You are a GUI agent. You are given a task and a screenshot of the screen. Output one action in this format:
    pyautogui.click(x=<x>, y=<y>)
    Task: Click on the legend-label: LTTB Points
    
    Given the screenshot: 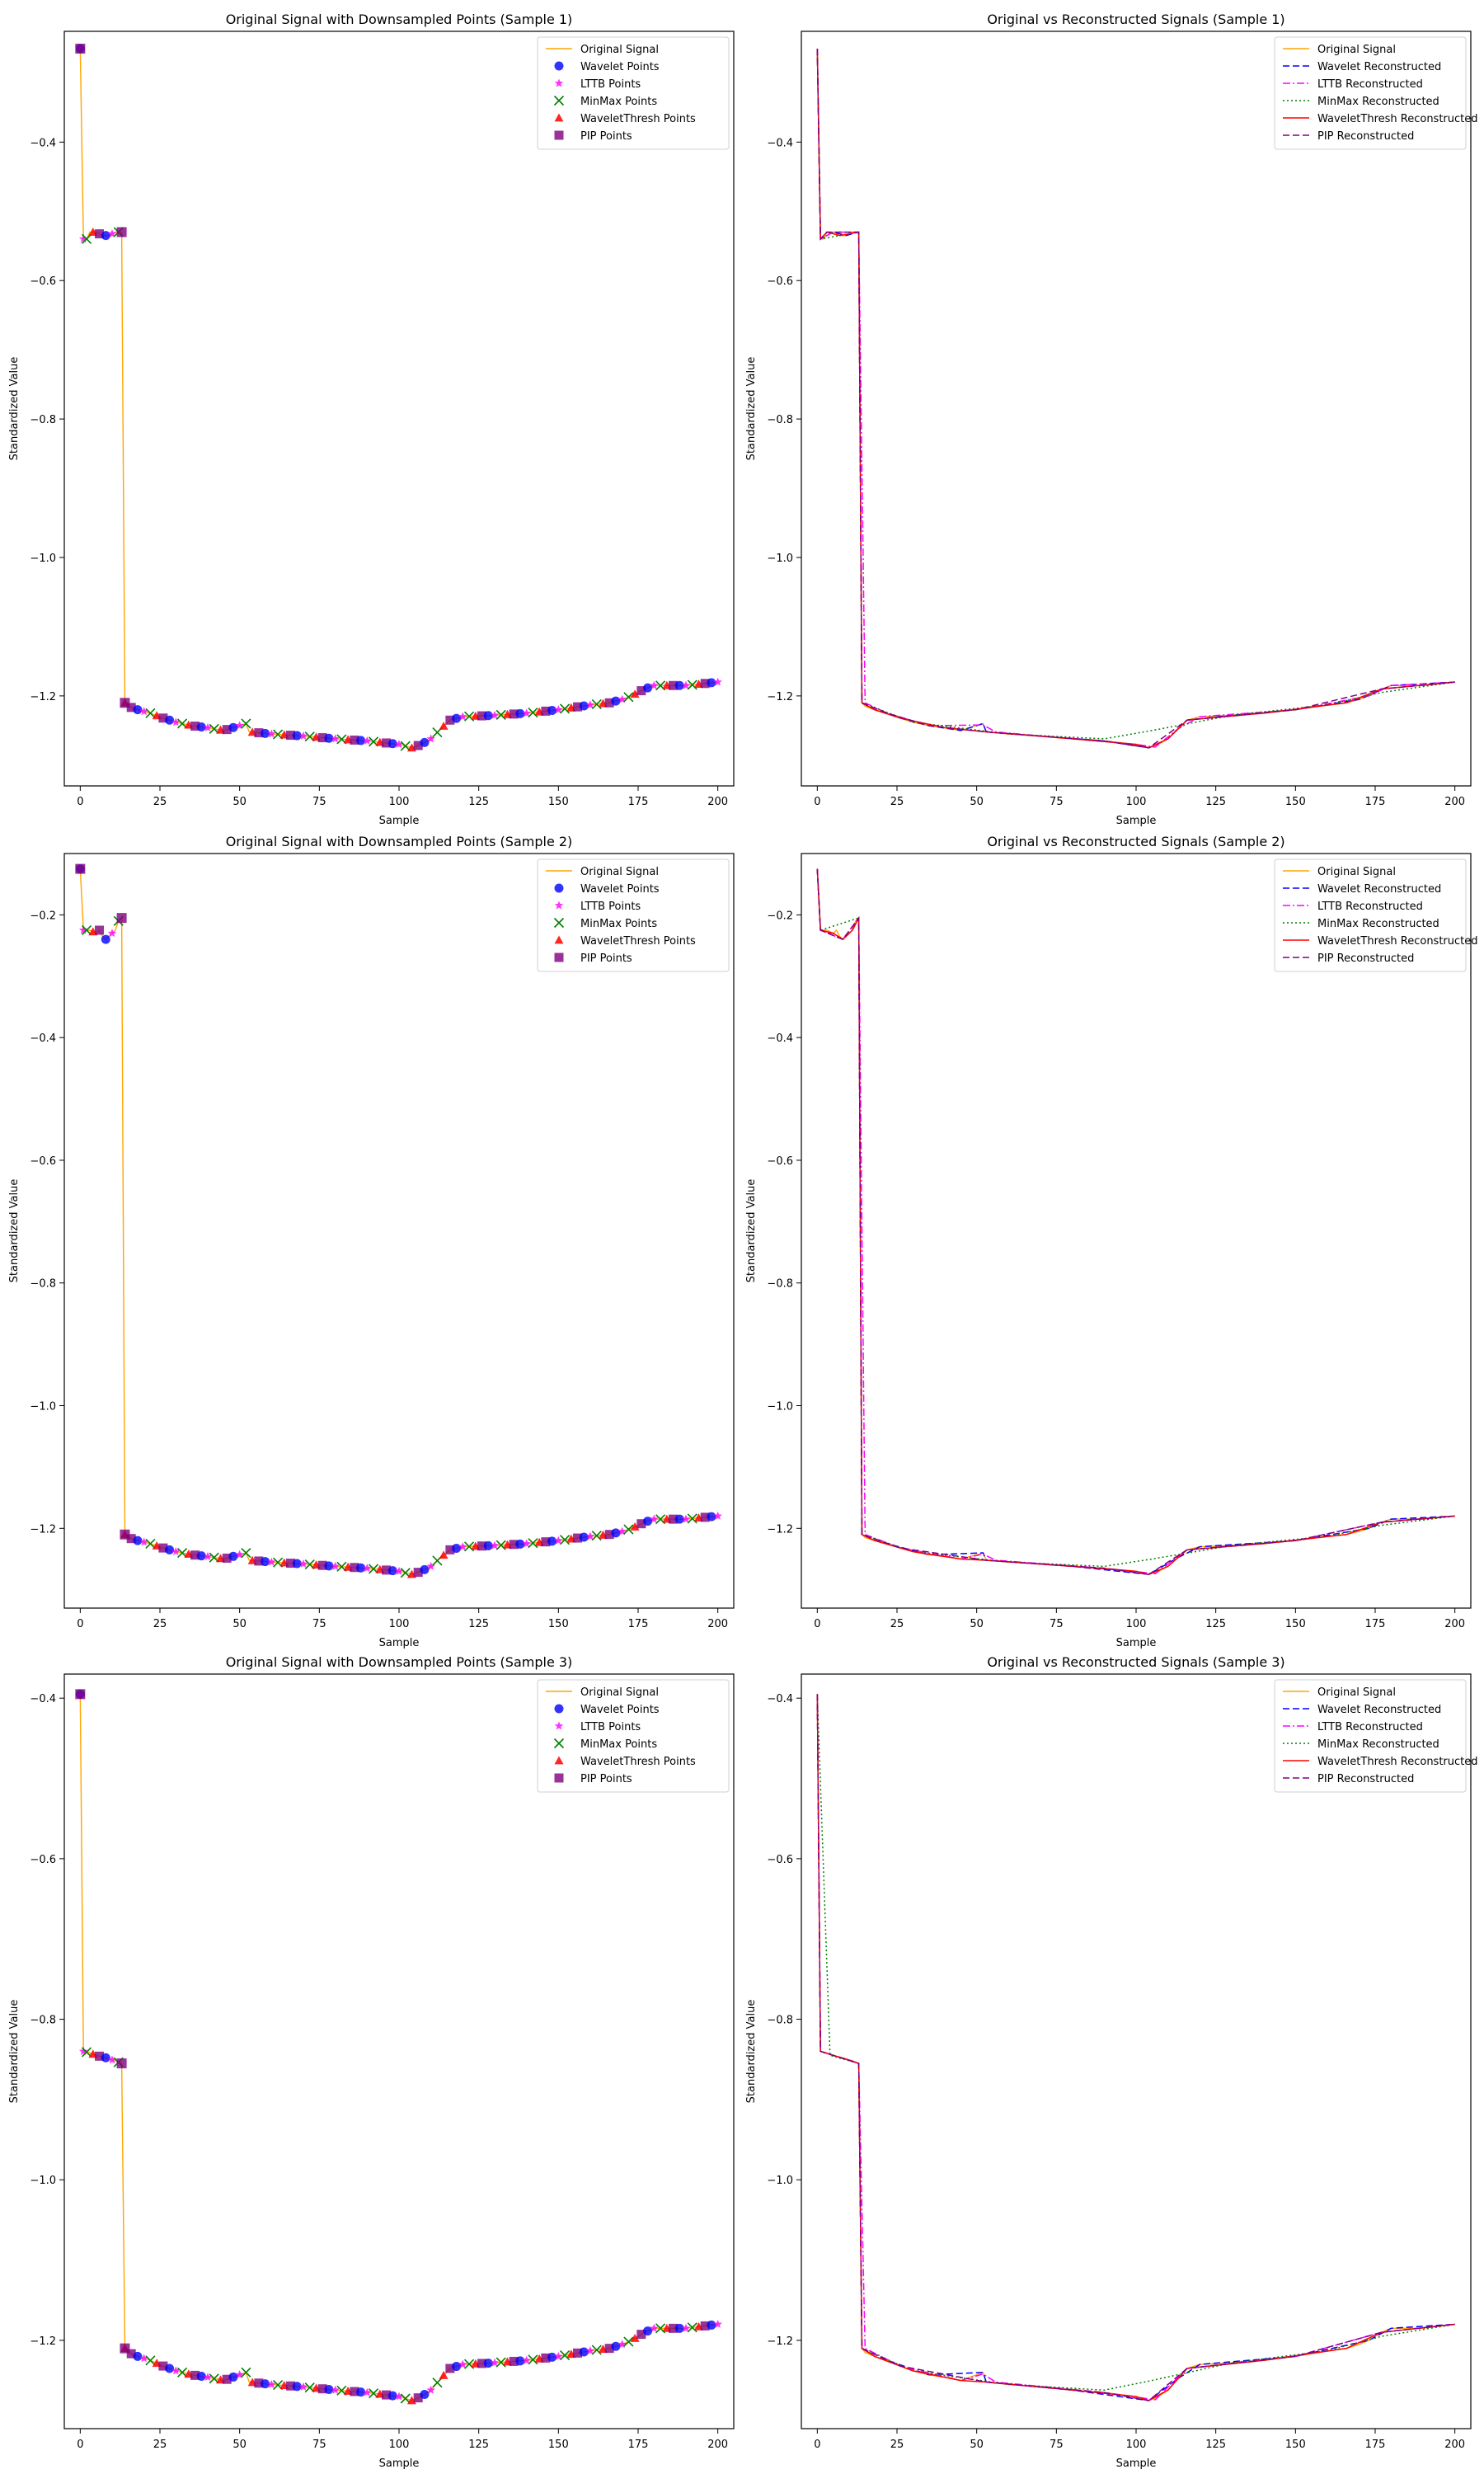 What is the action you would take?
    pyautogui.click(x=610, y=84)
    